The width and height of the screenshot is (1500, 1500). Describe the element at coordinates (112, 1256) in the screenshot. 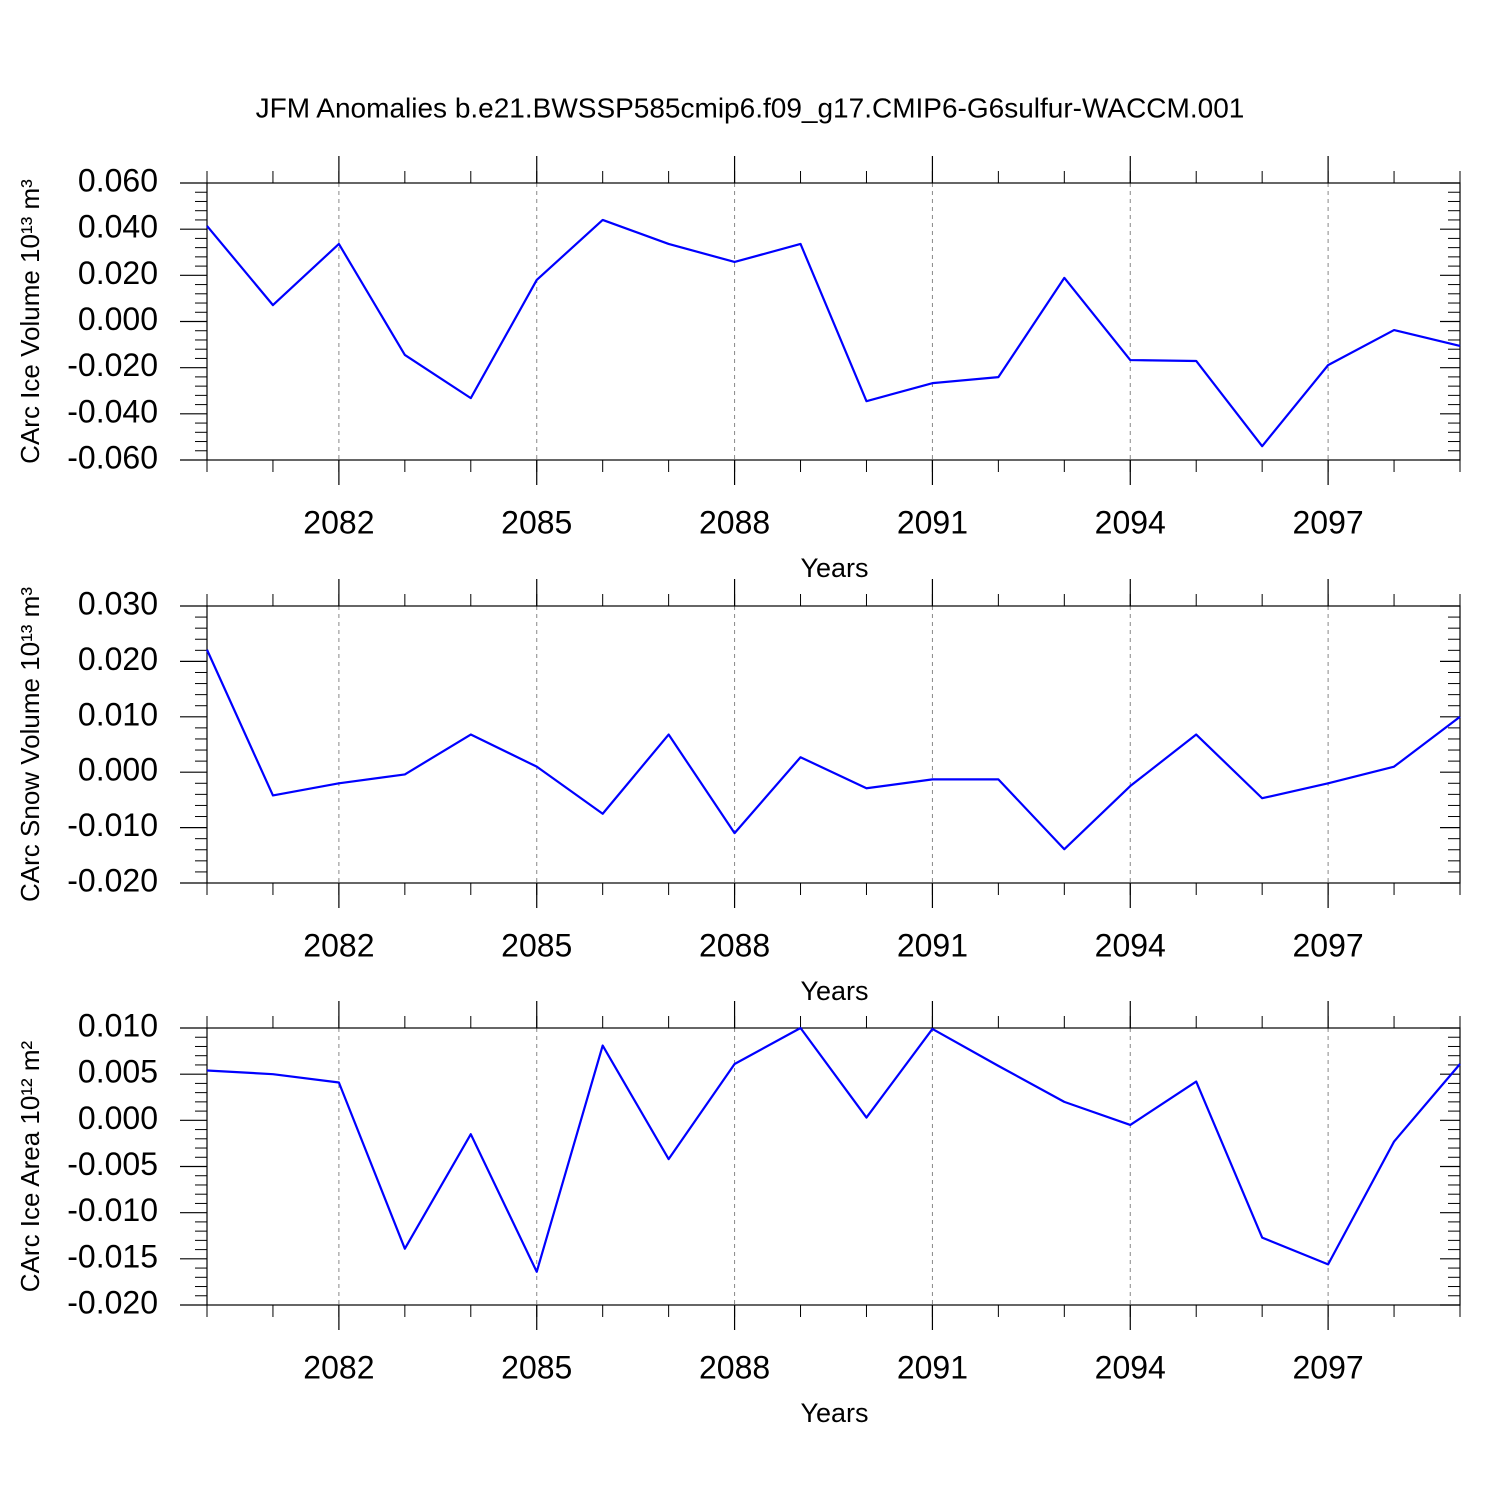

I see `y-tick-label: -0.015` at that location.